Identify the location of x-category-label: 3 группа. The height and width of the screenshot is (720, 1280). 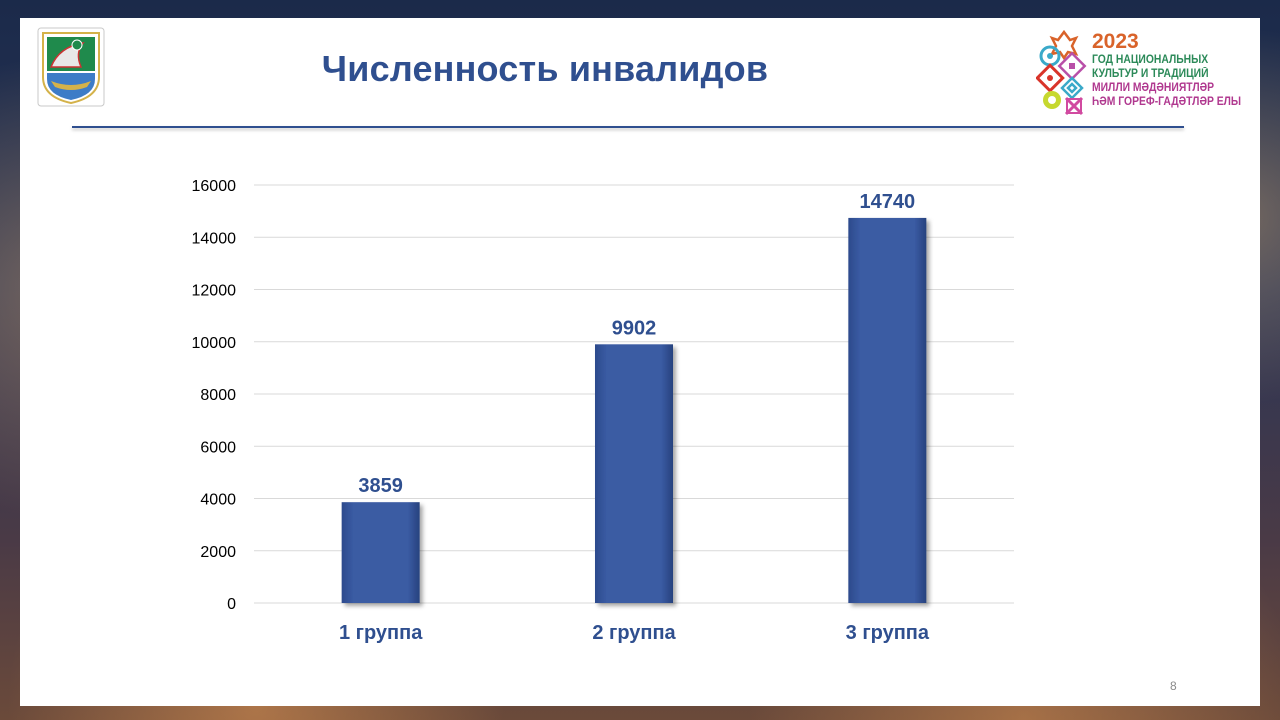
(888, 633).